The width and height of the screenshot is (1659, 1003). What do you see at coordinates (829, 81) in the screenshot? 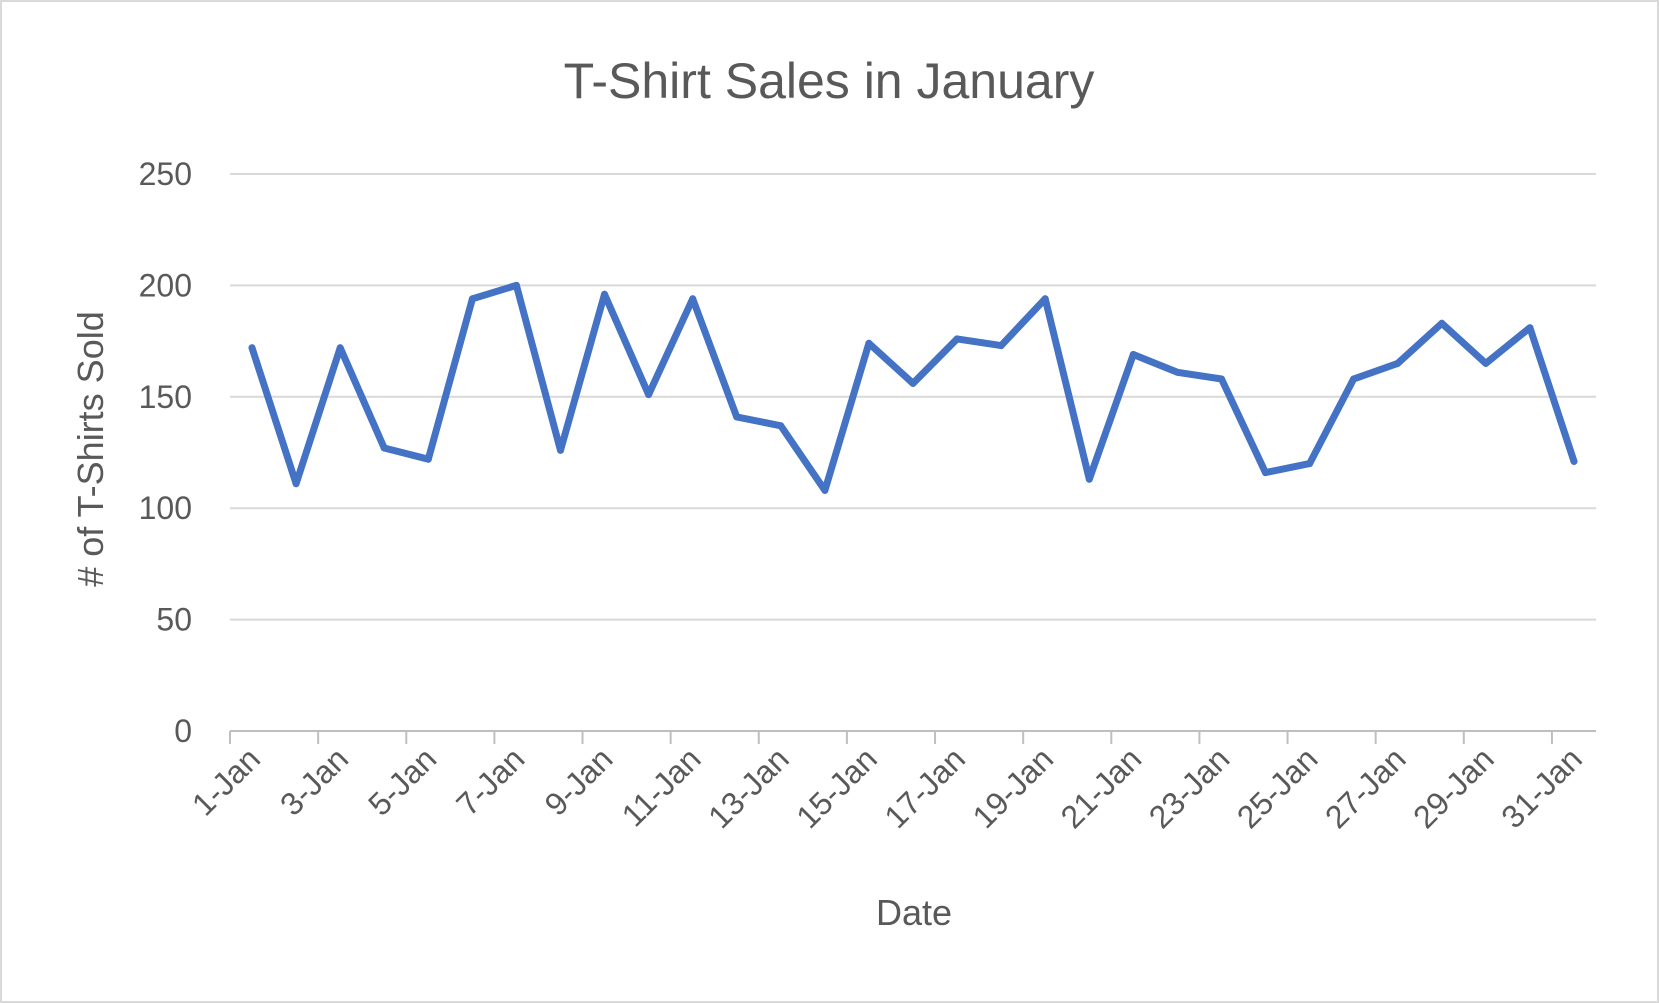
I see `chart-title: T-Shirt Sales in January` at bounding box center [829, 81].